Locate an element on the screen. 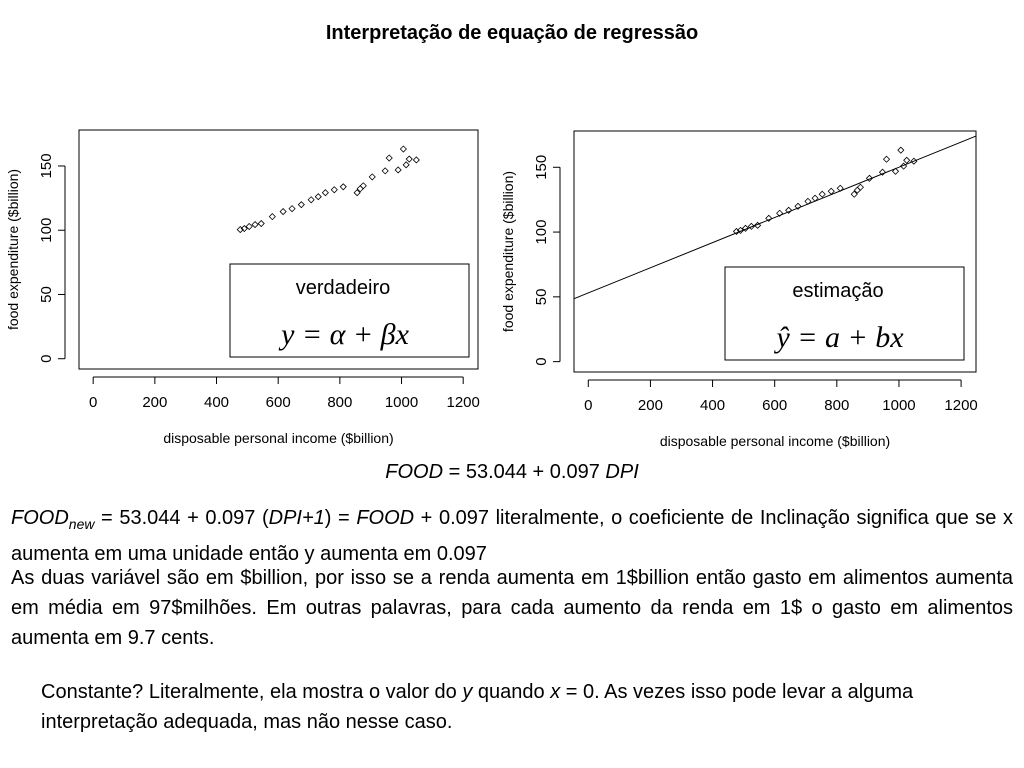 The height and width of the screenshot is (768, 1024). legend-title: estimação is located at coordinates (837, 291).